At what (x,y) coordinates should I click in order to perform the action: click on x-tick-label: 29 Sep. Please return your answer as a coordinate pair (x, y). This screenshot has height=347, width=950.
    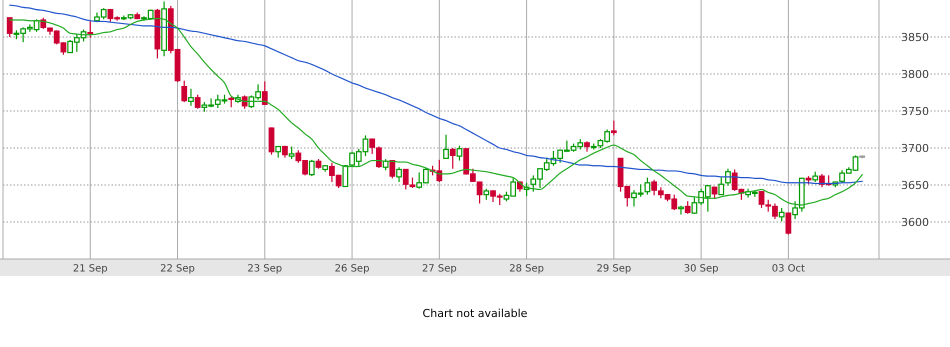
    Looking at the image, I should click on (614, 269).